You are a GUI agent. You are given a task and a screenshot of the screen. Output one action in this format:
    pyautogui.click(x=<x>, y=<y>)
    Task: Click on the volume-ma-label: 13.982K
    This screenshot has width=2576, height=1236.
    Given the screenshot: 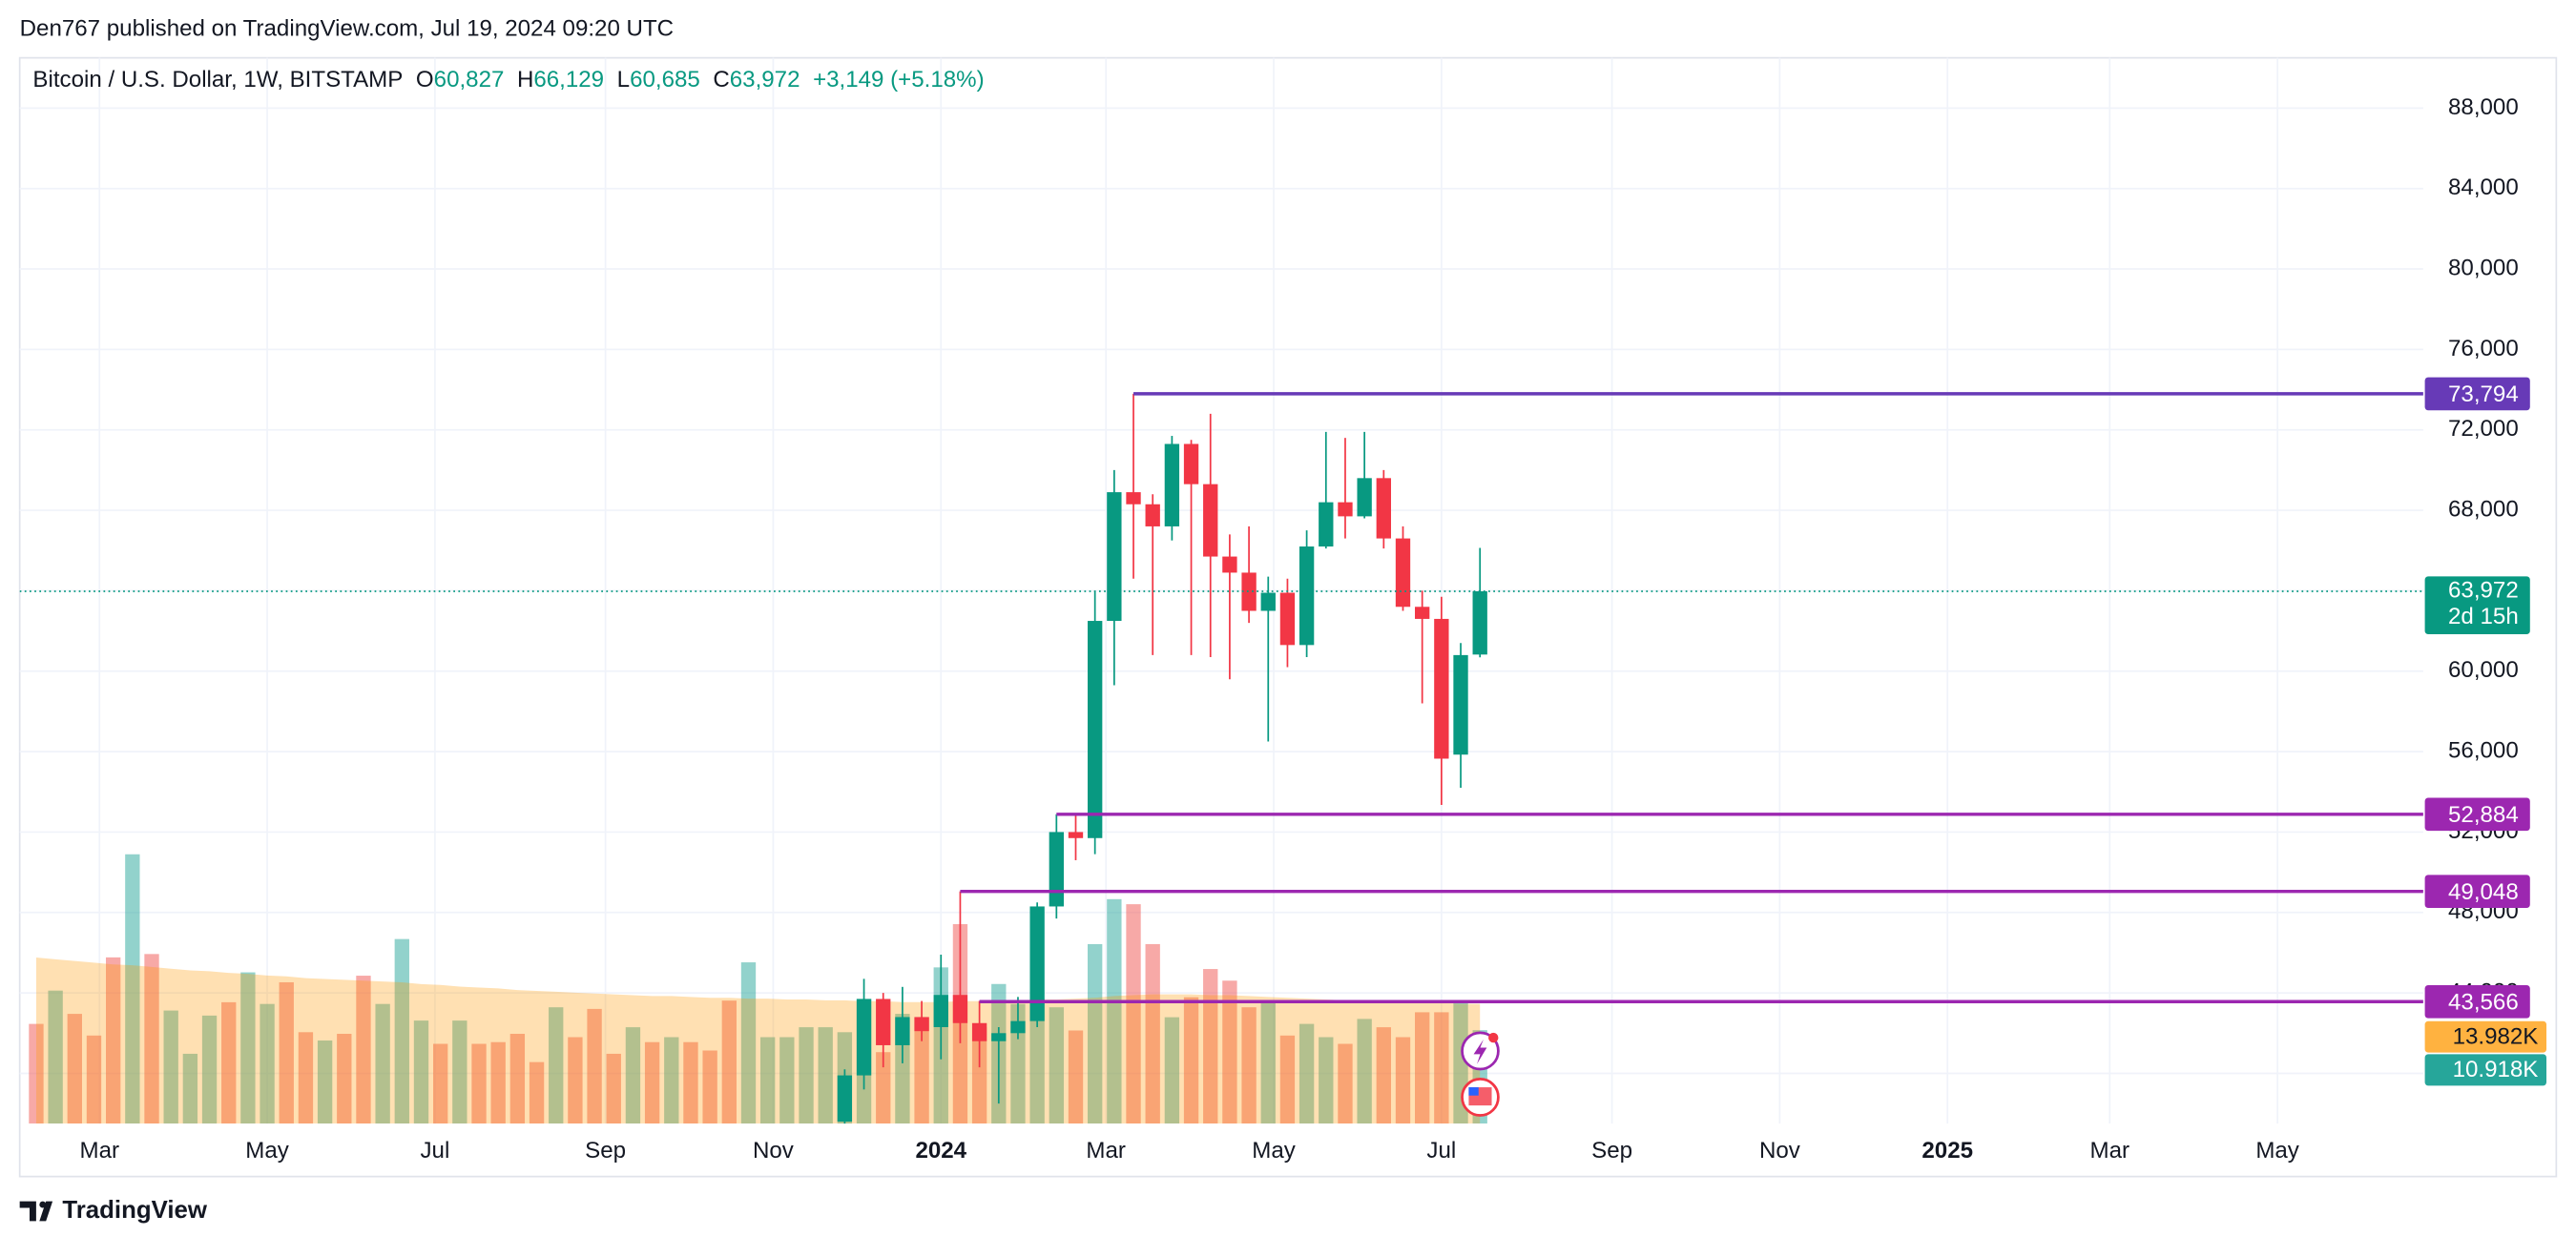 What is the action you would take?
    pyautogui.click(x=2496, y=1036)
    